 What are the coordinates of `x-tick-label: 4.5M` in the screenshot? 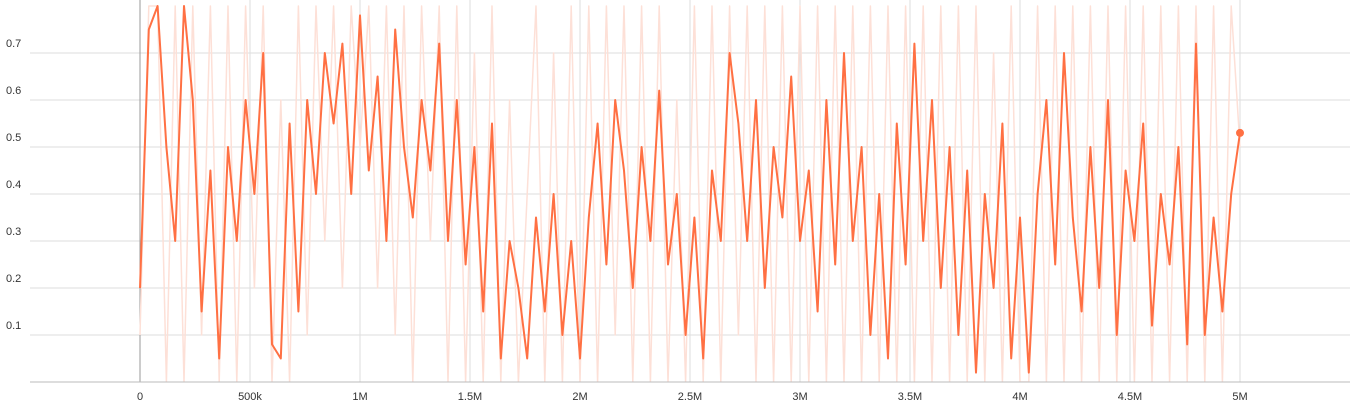 It's located at (1130, 397).